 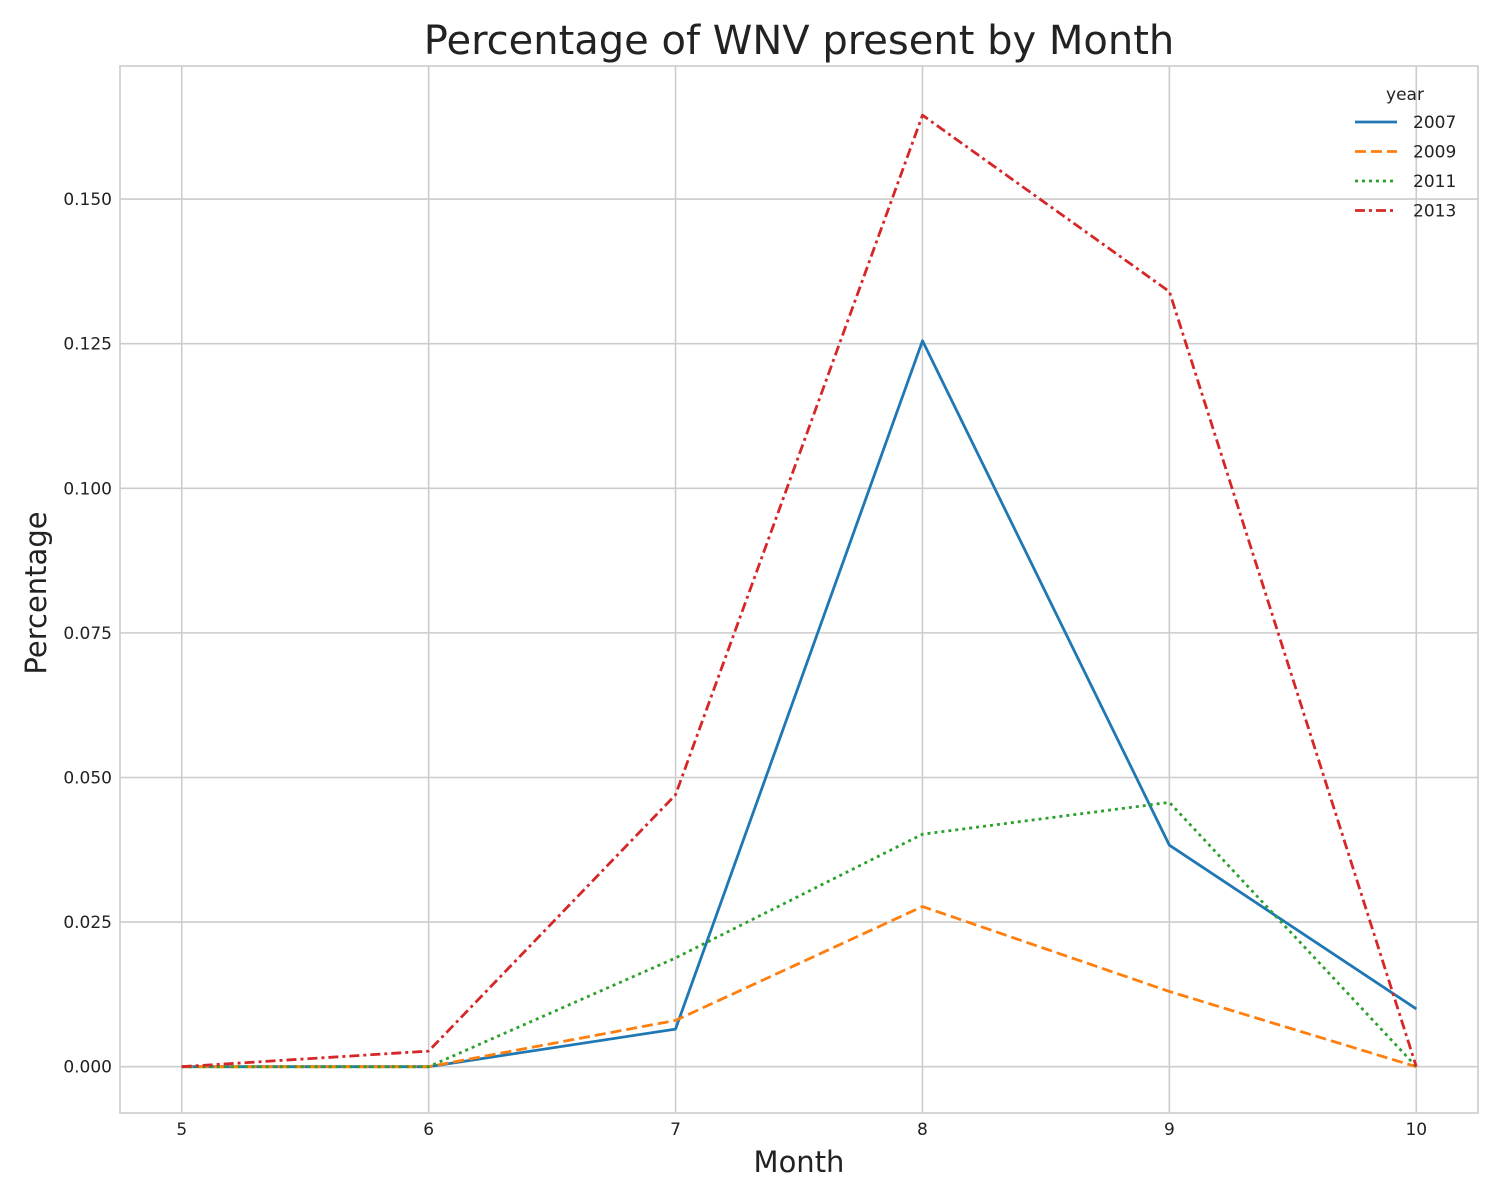 I want to click on x-tick-label: 7, so click(x=675, y=1130).